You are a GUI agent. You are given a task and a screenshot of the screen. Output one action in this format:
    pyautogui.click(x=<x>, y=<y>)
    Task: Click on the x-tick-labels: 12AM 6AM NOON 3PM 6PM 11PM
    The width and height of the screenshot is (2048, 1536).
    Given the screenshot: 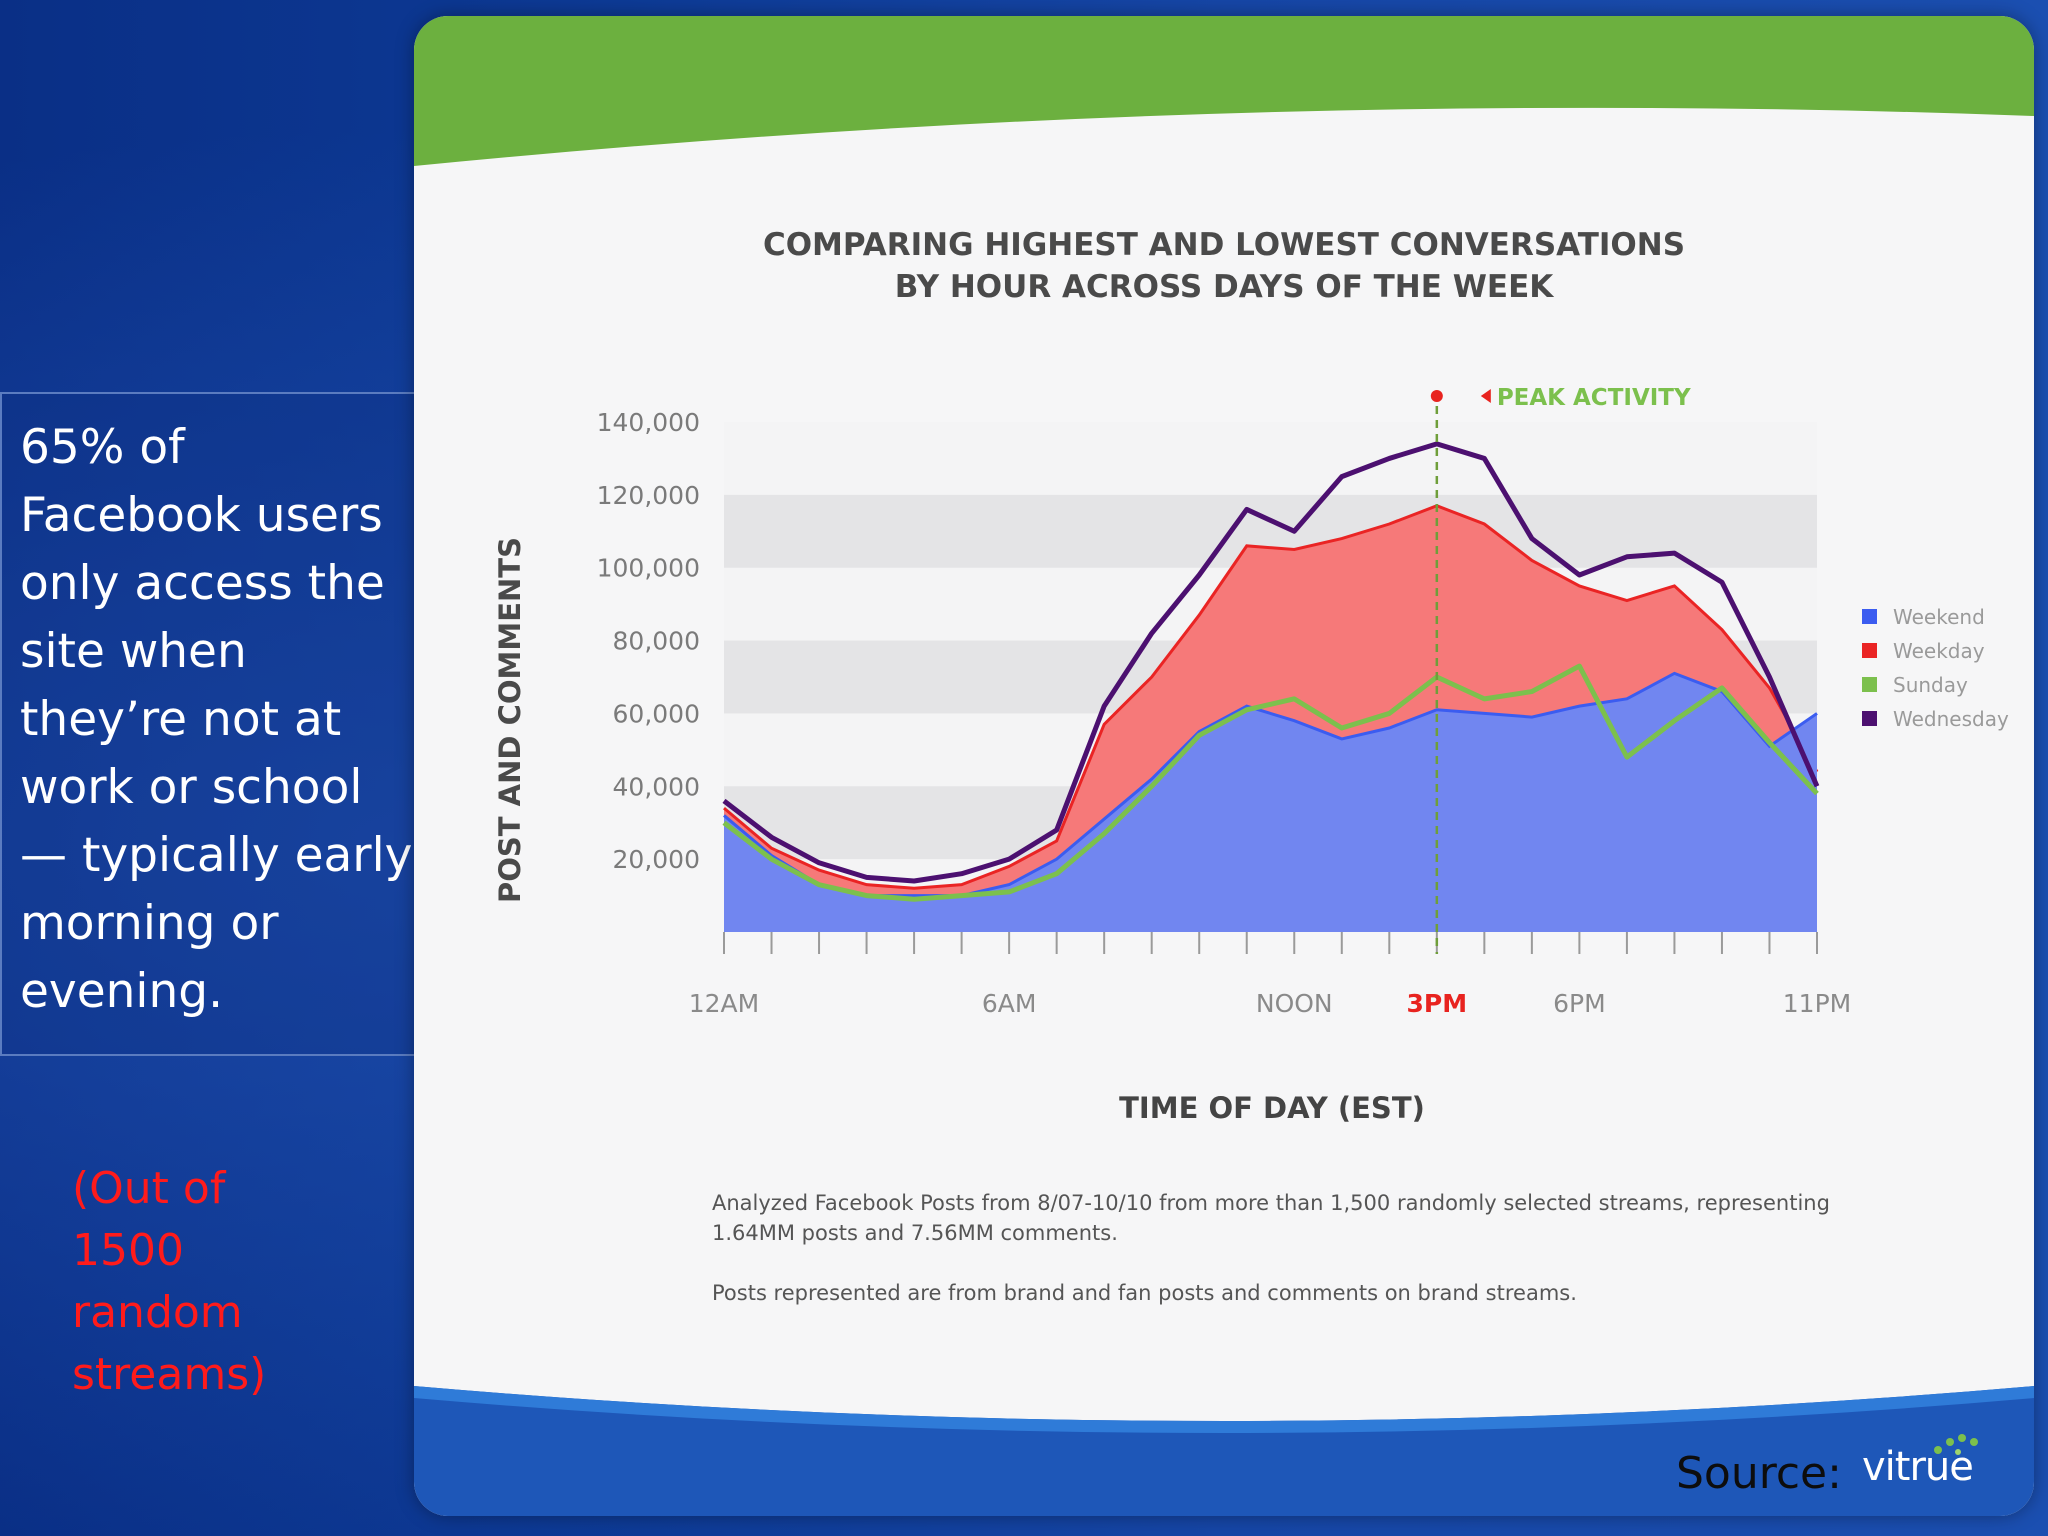 What is the action you would take?
    pyautogui.click(x=1270, y=1003)
    